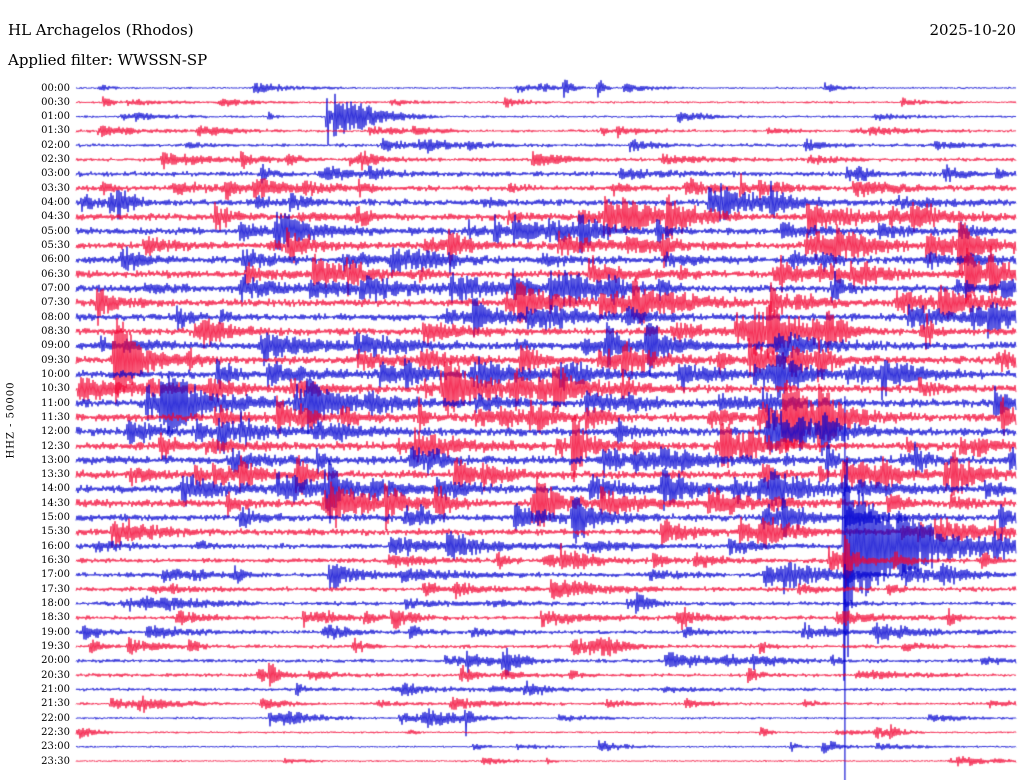 This screenshot has height=780, width=1024. Describe the element at coordinates (55, 117) in the screenshot. I see `row-time-label: 01:00` at that location.